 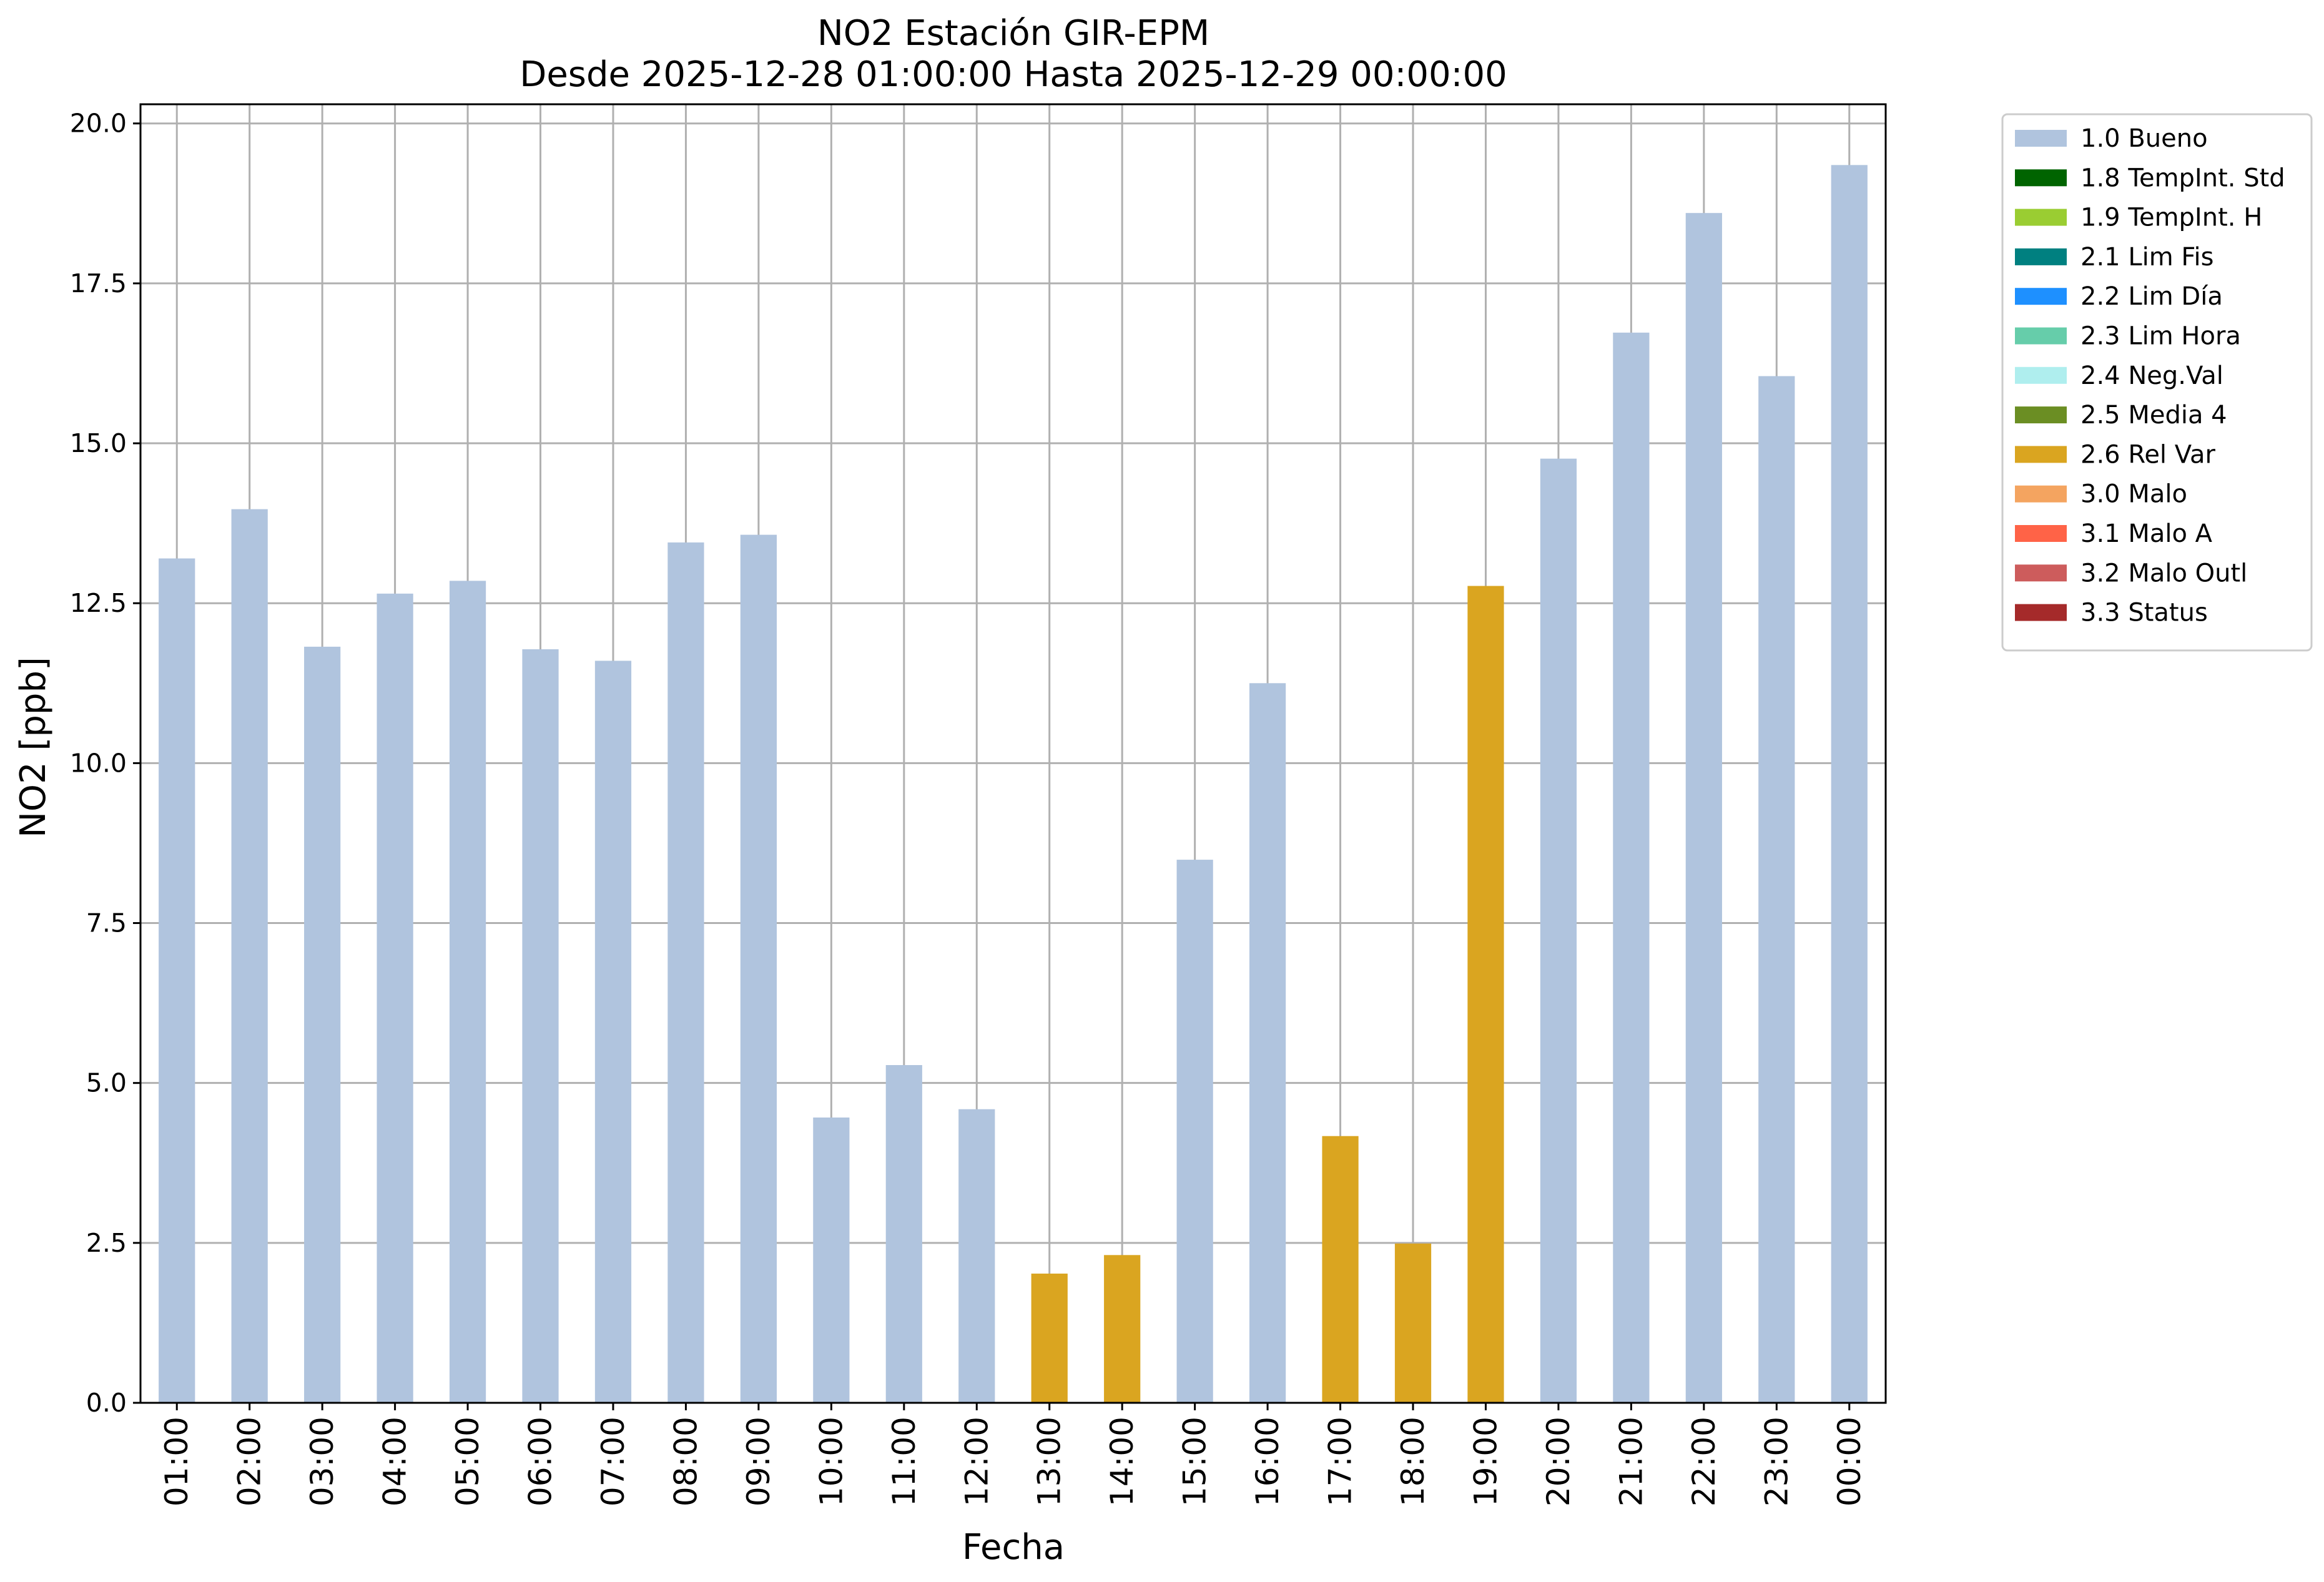 What do you see at coordinates (106, 923) in the screenshot?
I see `y-tick-label: 7.5` at bounding box center [106, 923].